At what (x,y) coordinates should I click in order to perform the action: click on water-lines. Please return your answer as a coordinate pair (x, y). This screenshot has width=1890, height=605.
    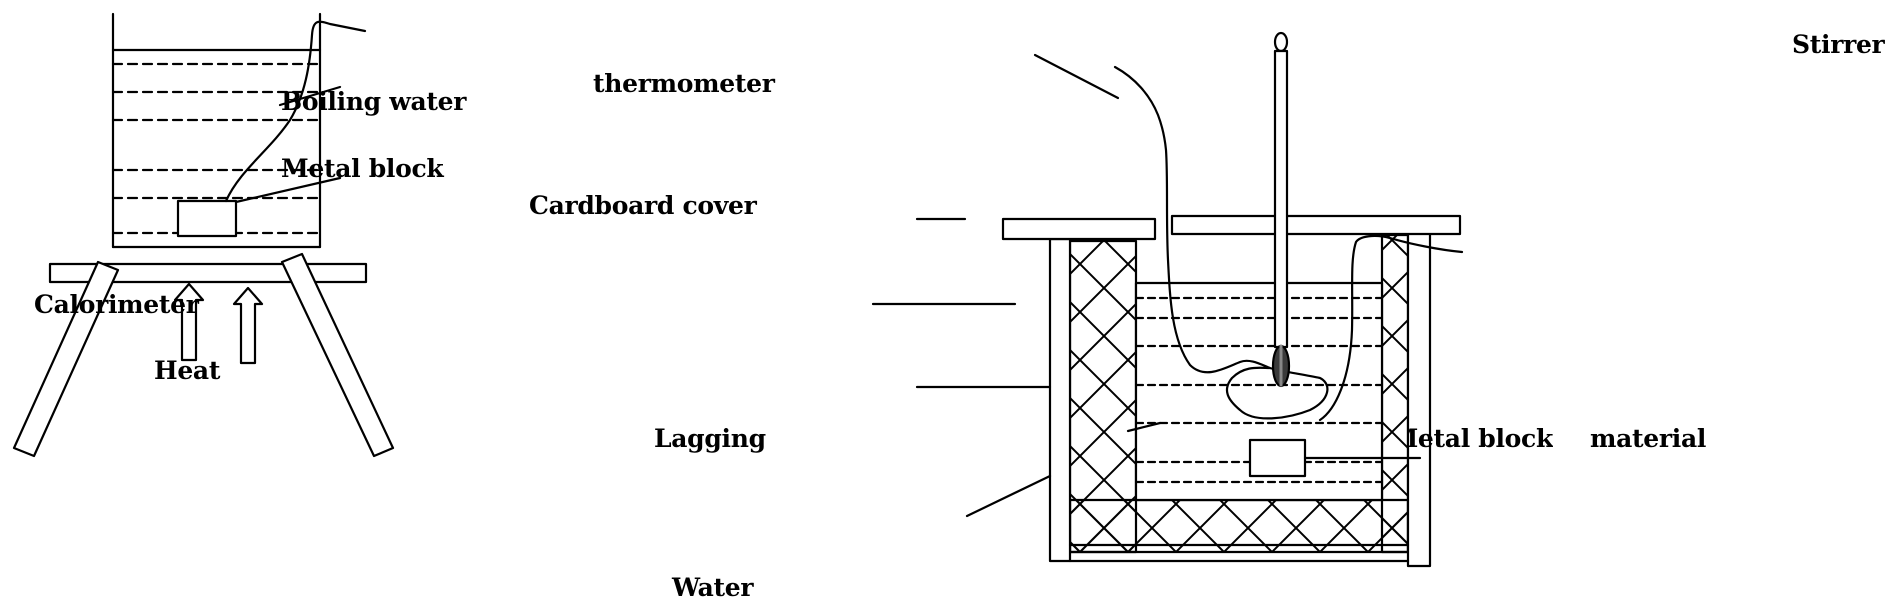
    Looking at the image, I should click on (1259, 390).